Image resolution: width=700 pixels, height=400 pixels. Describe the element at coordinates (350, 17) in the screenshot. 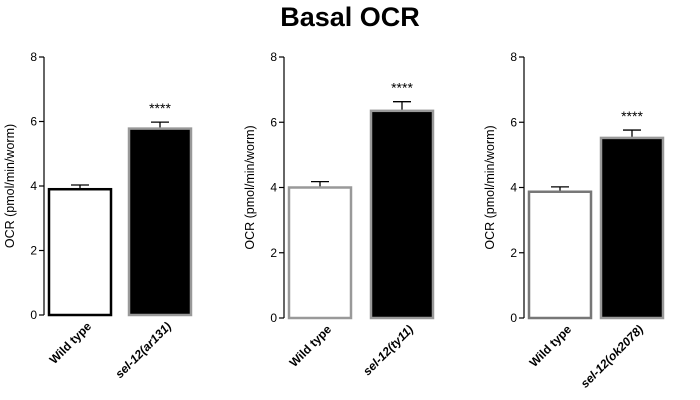

I see `figure-title: Basal OCR` at that location.